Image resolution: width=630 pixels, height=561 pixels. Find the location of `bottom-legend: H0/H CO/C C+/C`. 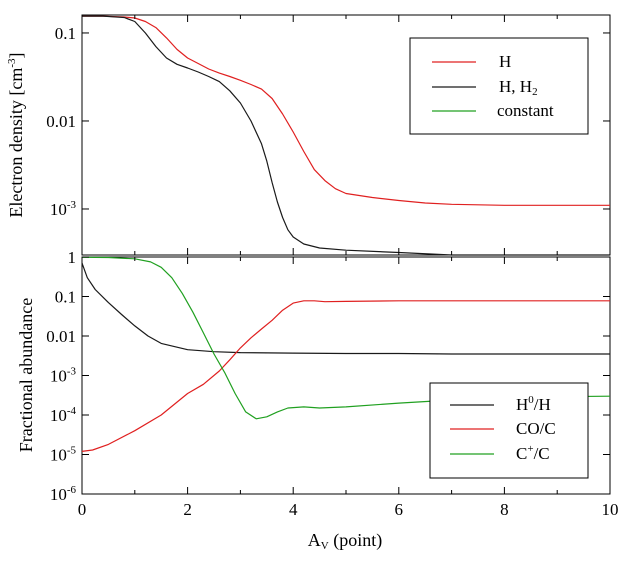

bottom-legend: H0/H CO/C C+/C is located at coordinates (509, 430).